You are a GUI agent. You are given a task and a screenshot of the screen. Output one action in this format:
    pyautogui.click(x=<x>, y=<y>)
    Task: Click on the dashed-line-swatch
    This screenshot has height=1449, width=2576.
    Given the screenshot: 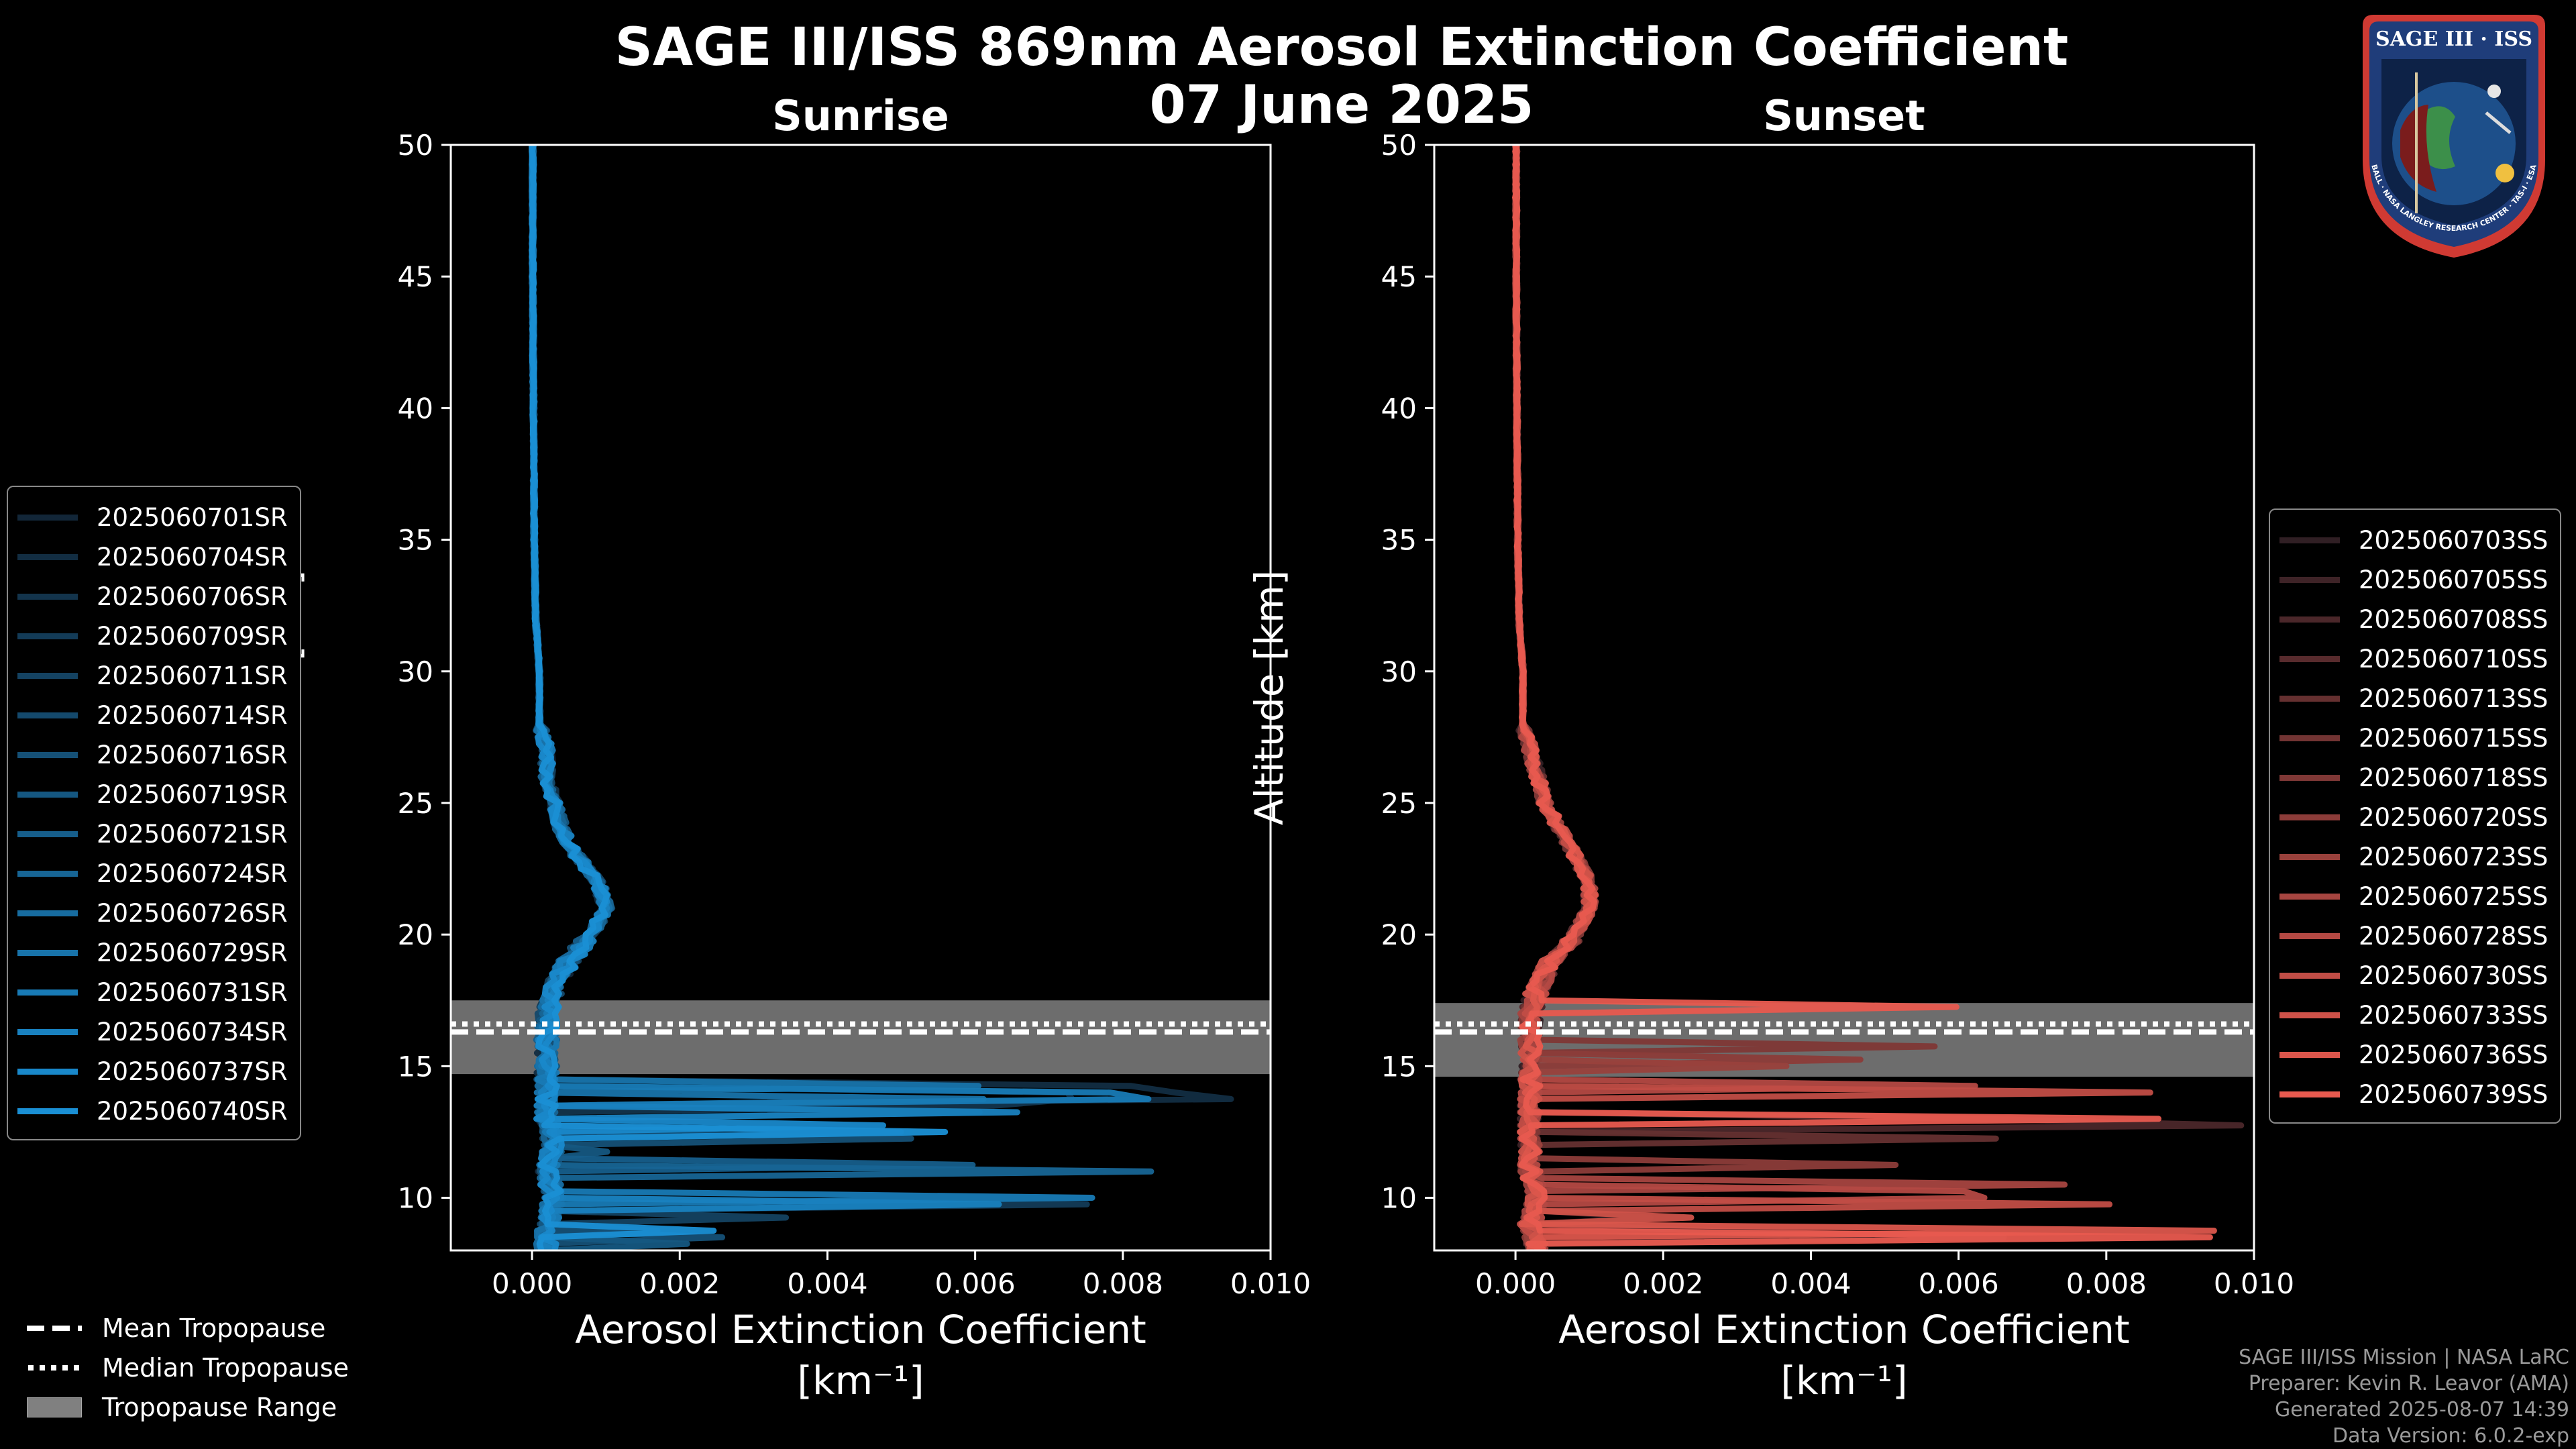 What is the action you would take?
    pyautogui.click(x=54, y=1328)
    